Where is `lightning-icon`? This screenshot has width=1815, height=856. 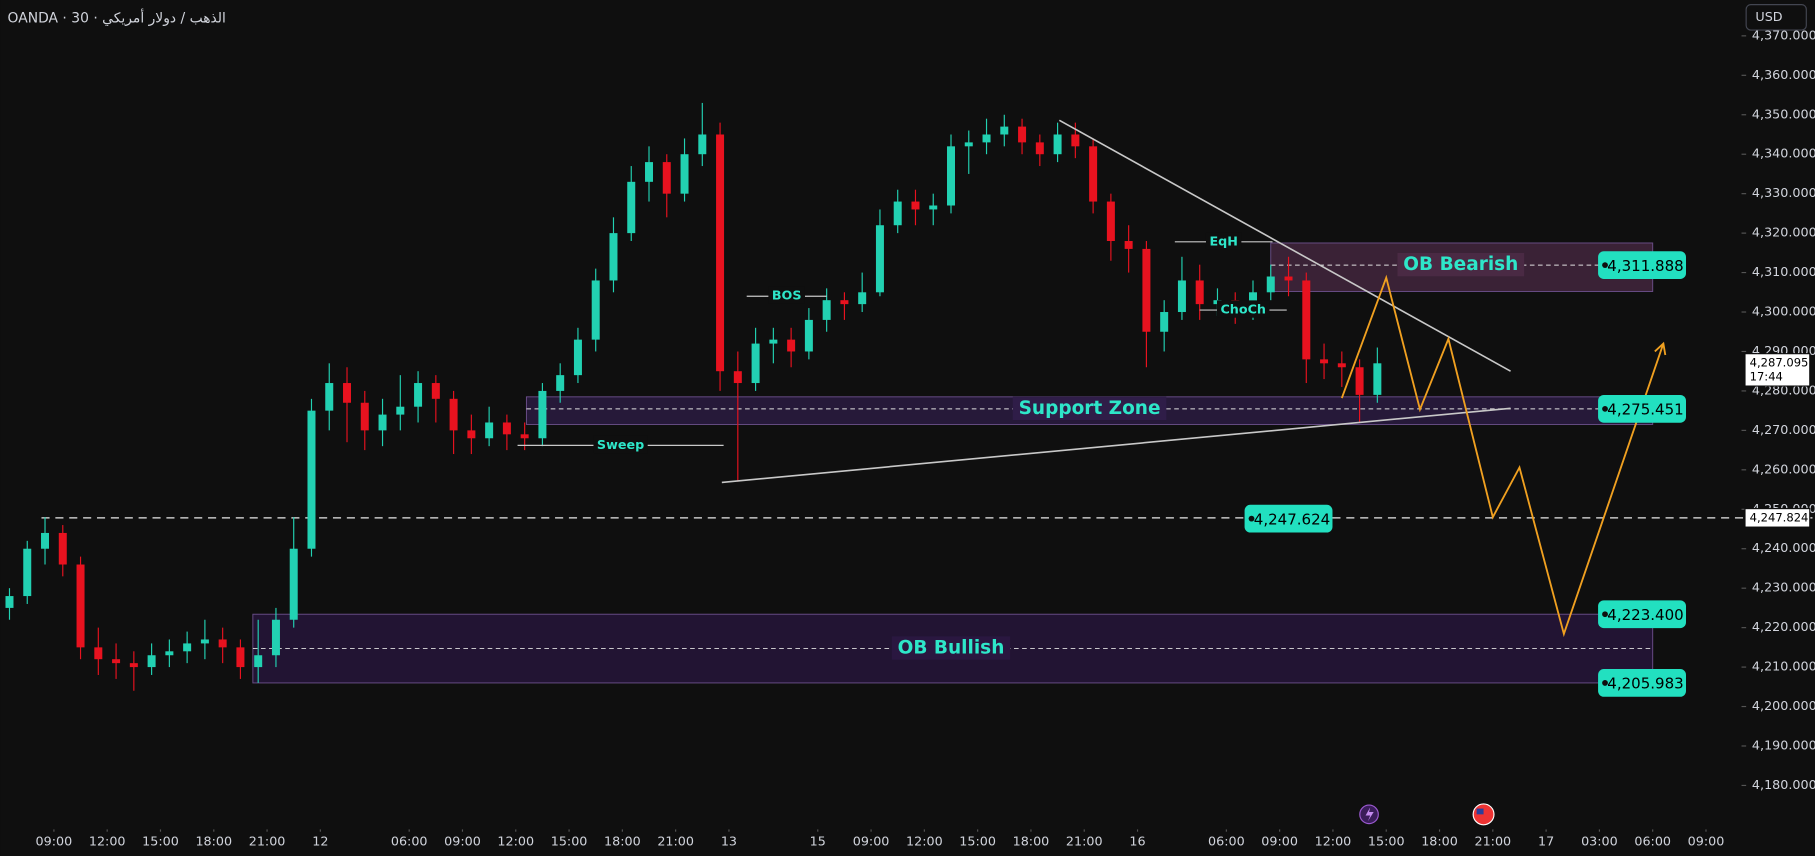 lightning-icon is located at coordinates (1369, 814).